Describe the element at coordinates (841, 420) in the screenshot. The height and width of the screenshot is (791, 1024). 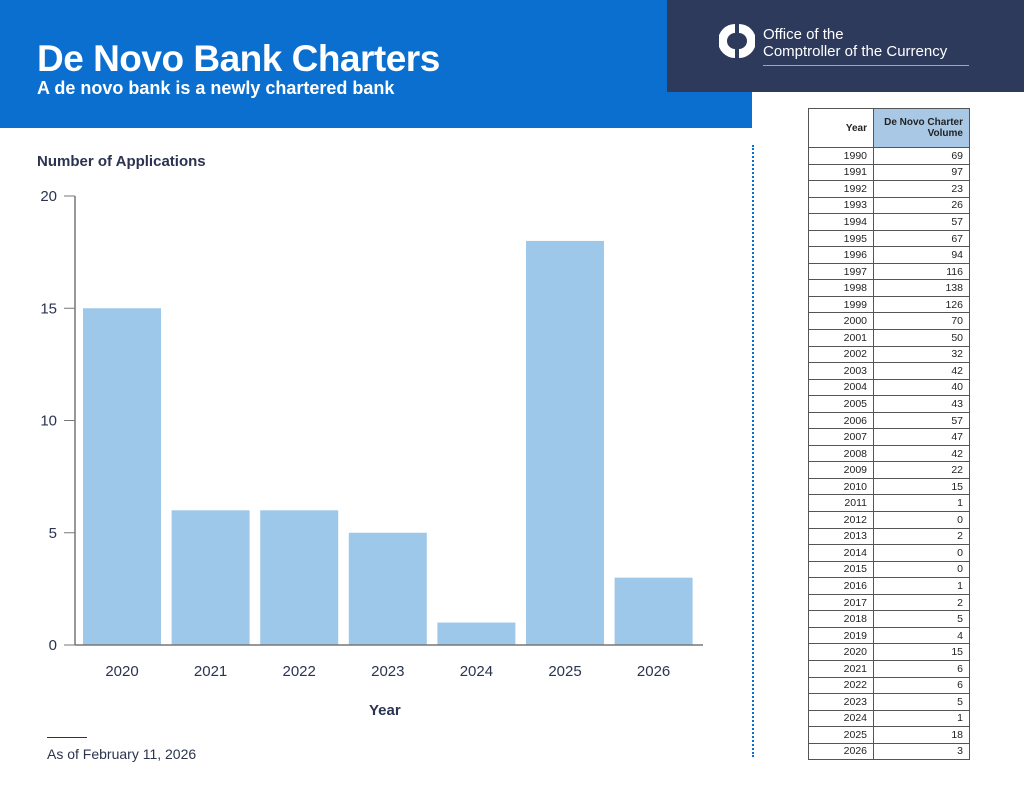
I see `year-cell: 2006` at that location.